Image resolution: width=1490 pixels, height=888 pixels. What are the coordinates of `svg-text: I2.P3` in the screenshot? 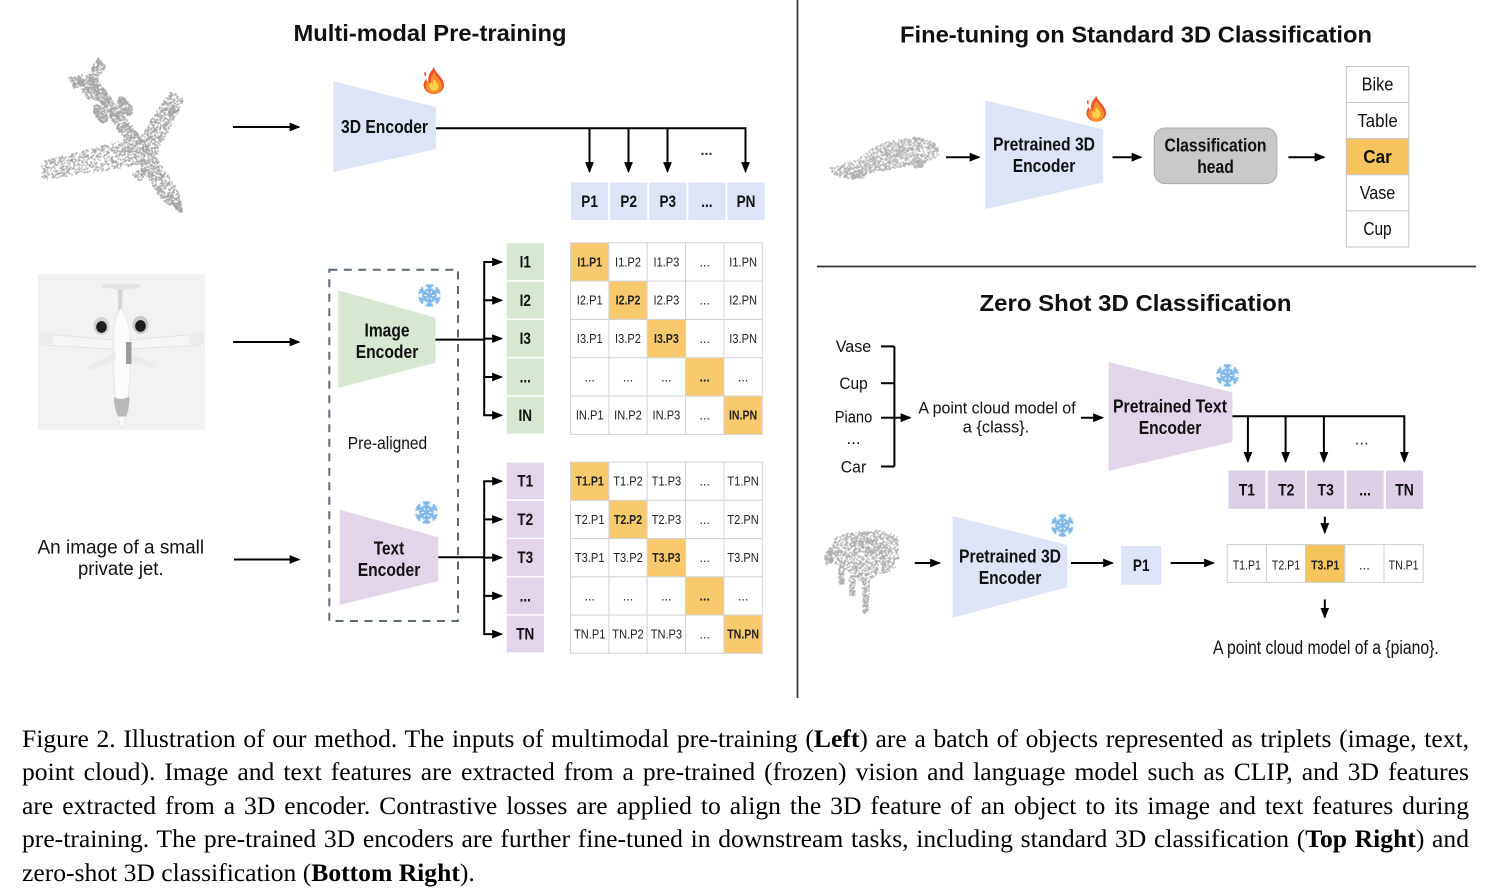 It's located at (666, 301).